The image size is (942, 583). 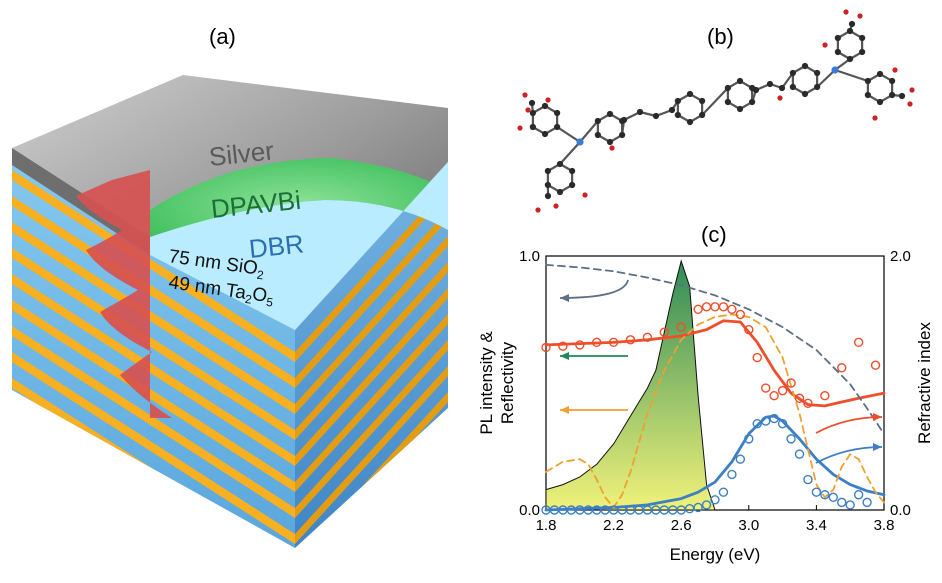 What do you see at coordinates (529, 510) in the screenshot?
I see `y-tick-label: 0.0` at bounding box center [529, 510].